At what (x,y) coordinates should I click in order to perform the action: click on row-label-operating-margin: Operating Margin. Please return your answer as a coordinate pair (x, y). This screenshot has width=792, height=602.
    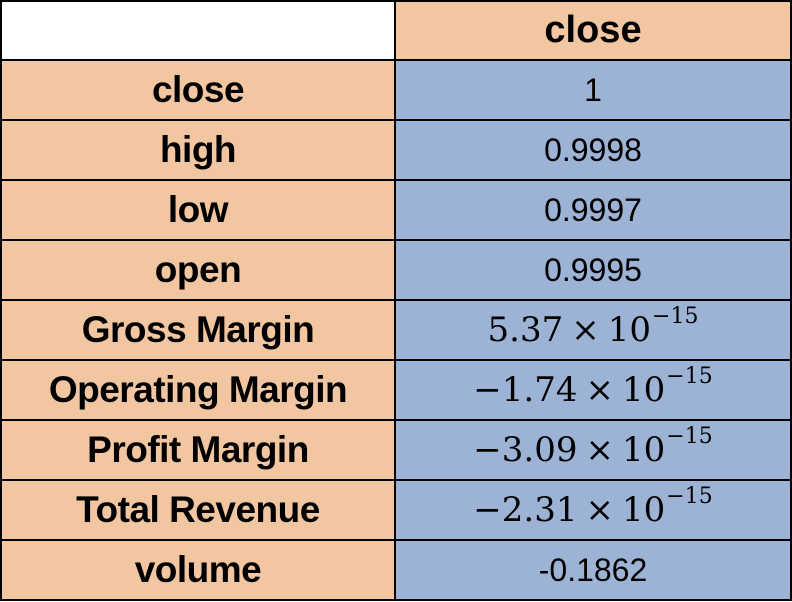
    Looking at the image, I should click on (198, 391).